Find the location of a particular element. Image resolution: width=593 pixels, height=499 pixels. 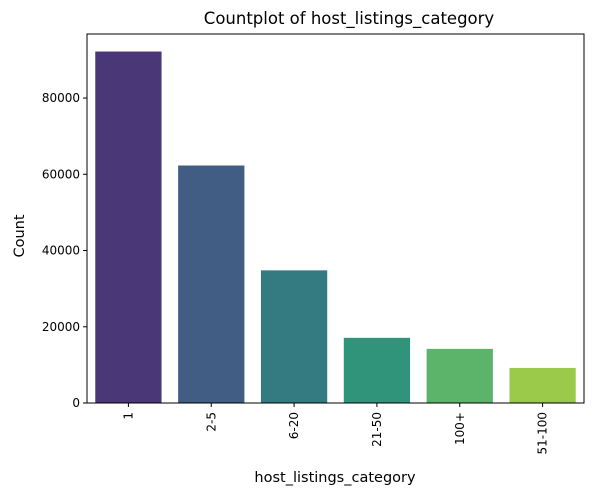

bar-100+ is located at coordinates (459, 375).